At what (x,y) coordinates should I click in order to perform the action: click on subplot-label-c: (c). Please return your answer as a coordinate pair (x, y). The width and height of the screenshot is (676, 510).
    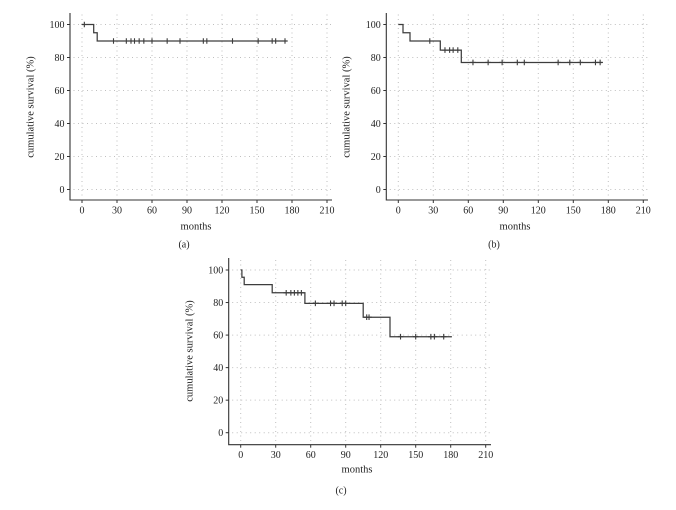
    Looking at the image, I should click on (341, 491).